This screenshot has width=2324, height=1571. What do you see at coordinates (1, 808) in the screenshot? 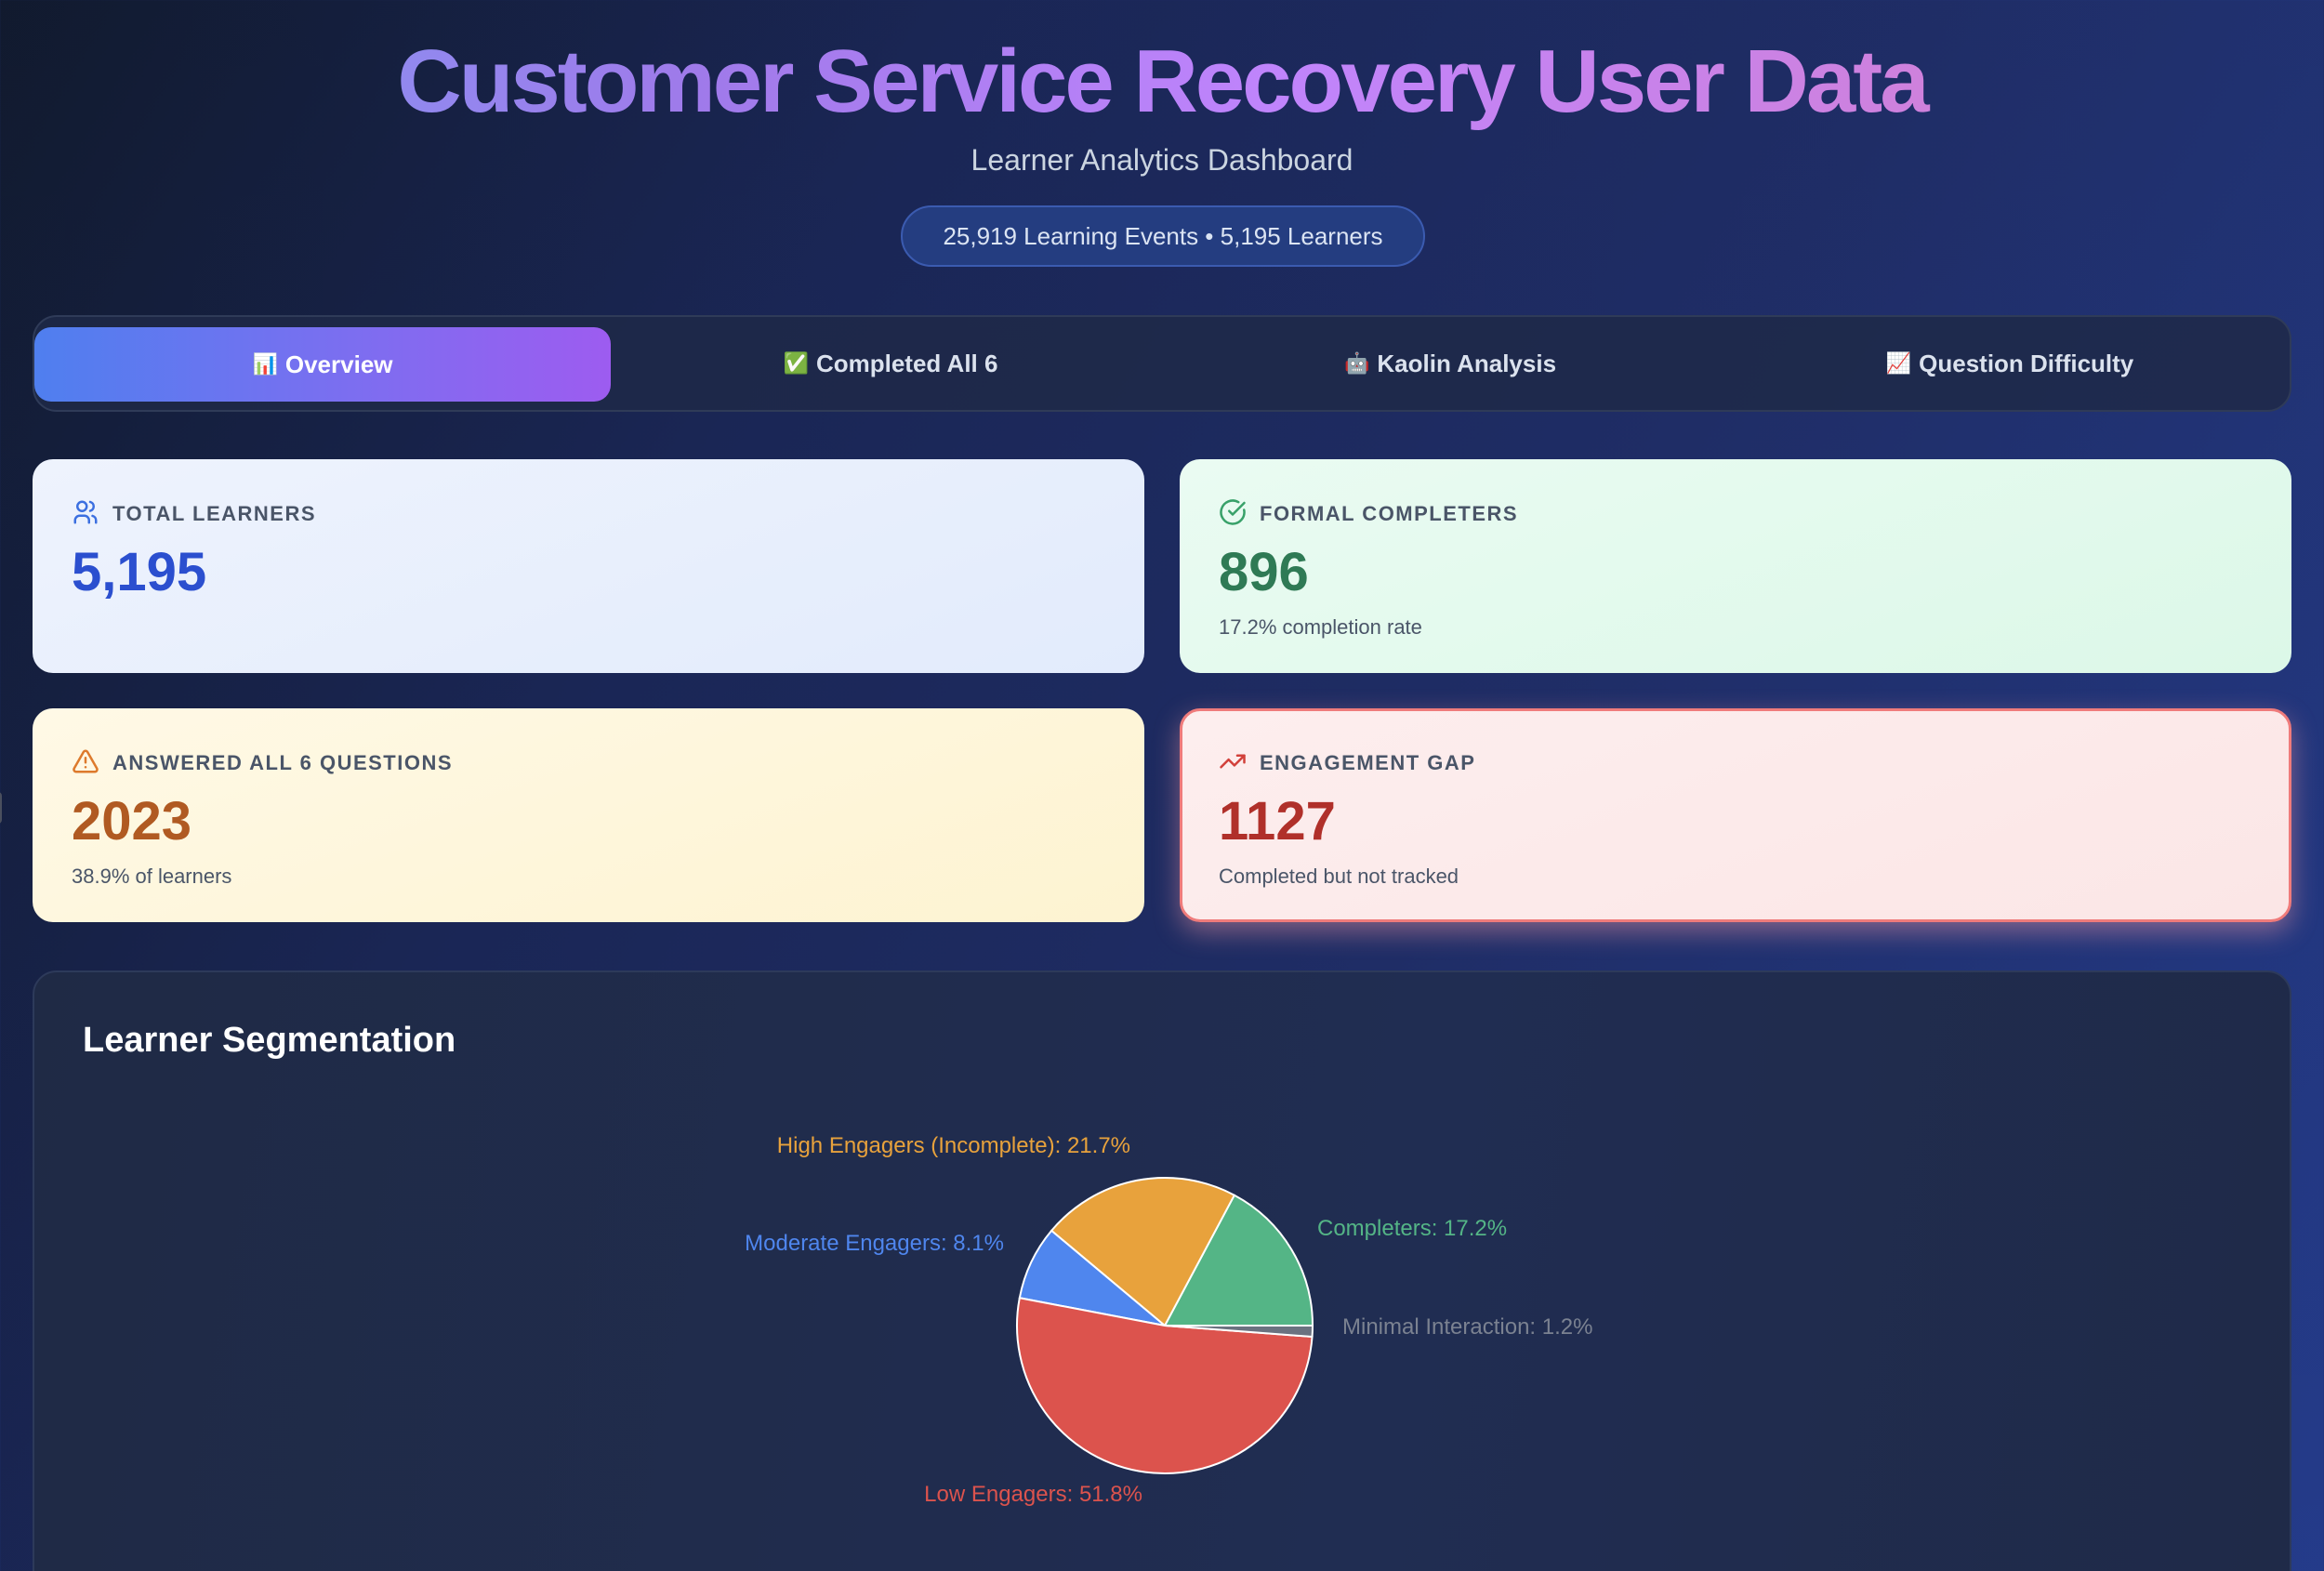
I see `edge-handle` at bounding box center [1, 808].